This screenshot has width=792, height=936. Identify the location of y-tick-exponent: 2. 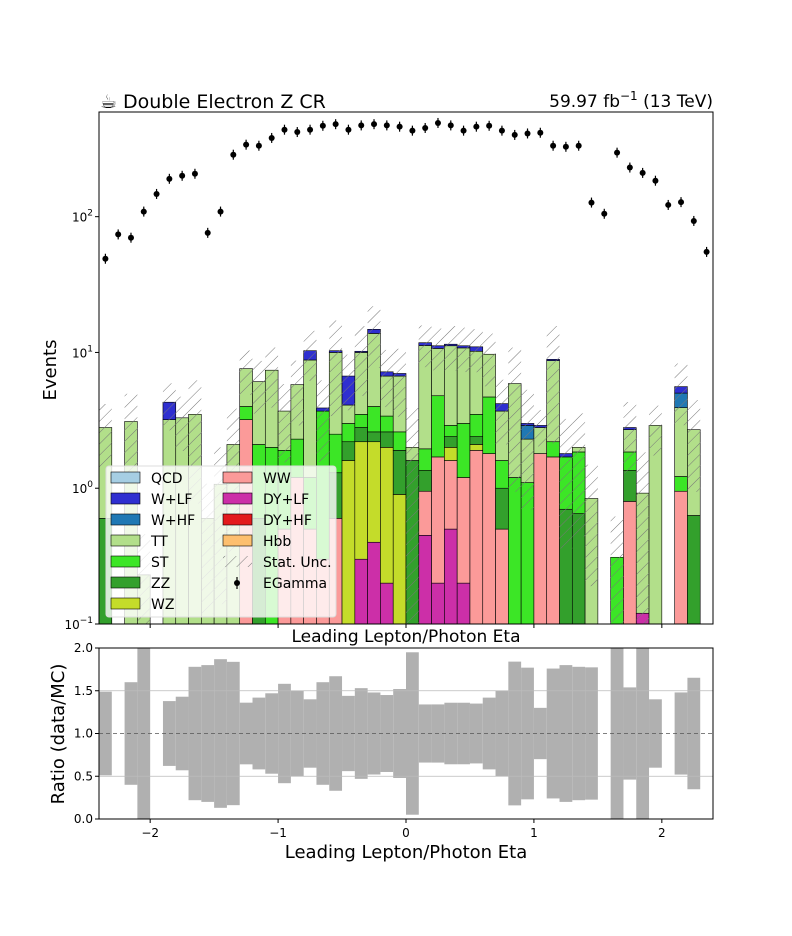
(90, 214).